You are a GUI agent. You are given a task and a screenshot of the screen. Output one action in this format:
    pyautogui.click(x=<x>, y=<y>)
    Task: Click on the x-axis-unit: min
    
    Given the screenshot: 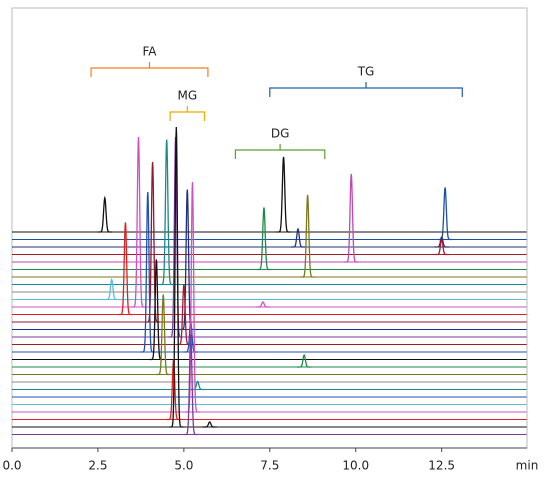 What is the action you would take?
    pyautogui.click(x=527, y=466)
    